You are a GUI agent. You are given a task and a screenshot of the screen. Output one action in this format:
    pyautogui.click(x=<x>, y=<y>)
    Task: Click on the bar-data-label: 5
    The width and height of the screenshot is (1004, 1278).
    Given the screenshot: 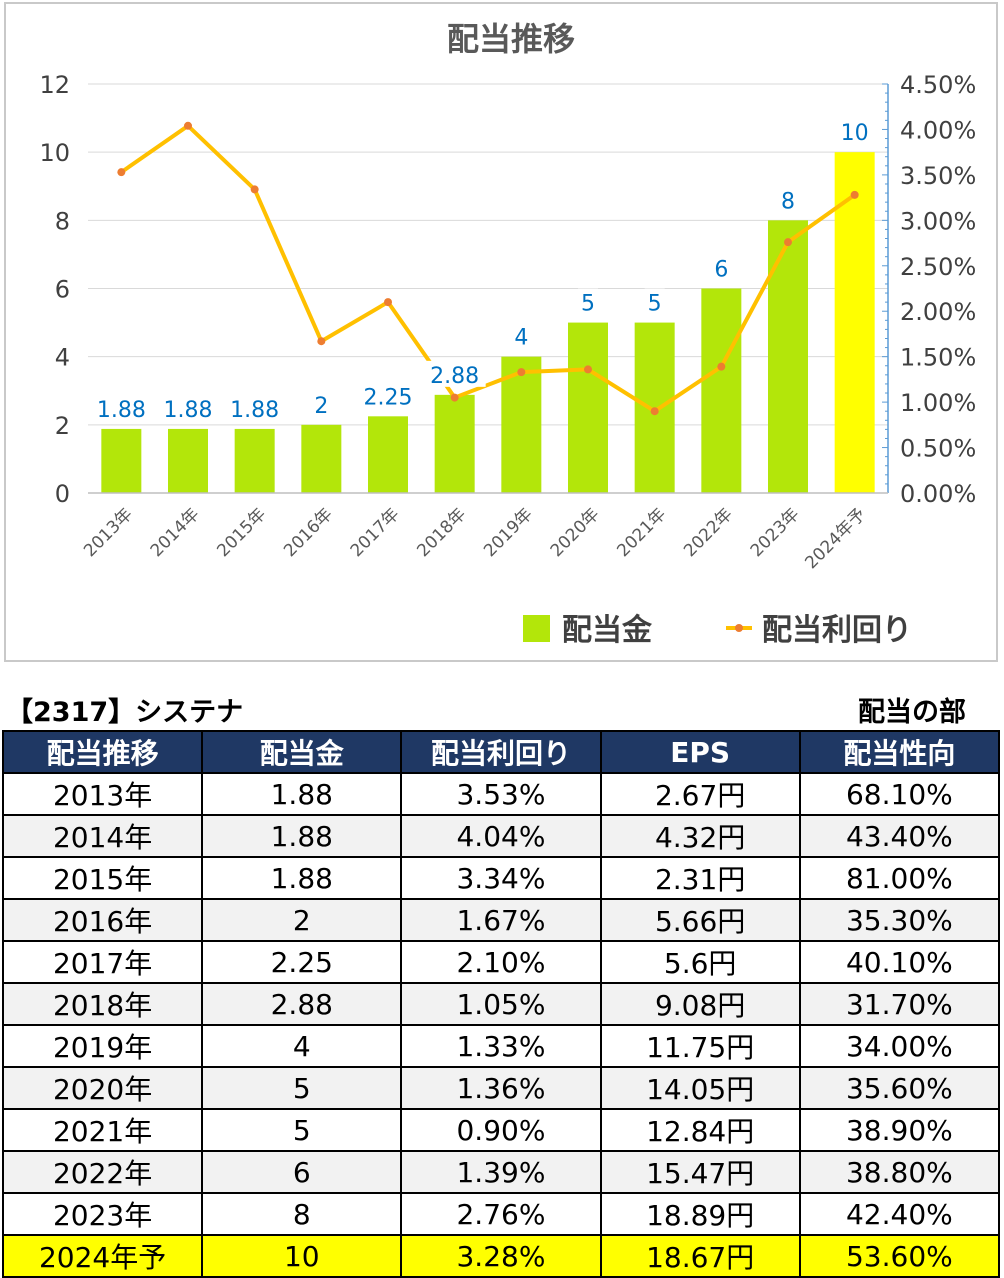 What is the action you would take?
    pyautogui.click(x=588, y=304)
    